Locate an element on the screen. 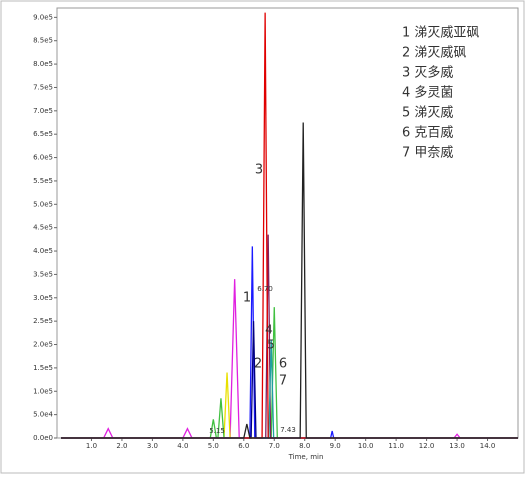  y-tick-label: 7.5e5 is located at coordinates (43, 87).